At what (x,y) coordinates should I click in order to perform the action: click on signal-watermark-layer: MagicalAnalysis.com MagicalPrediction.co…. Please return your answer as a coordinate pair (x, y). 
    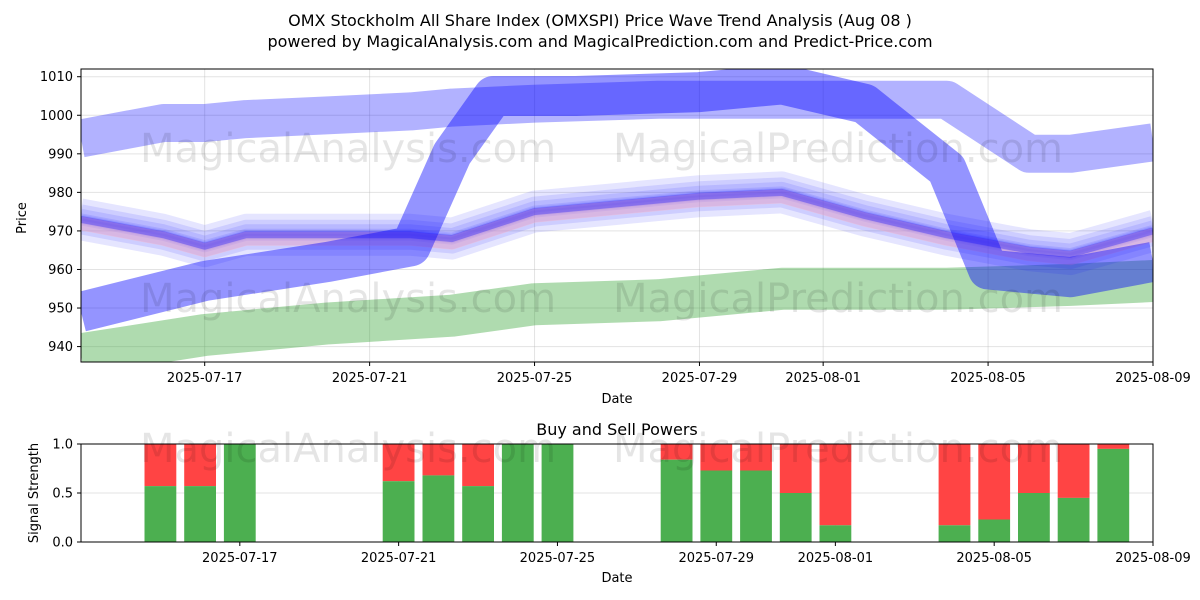
    Looking at the image, I should click on (601, 449).